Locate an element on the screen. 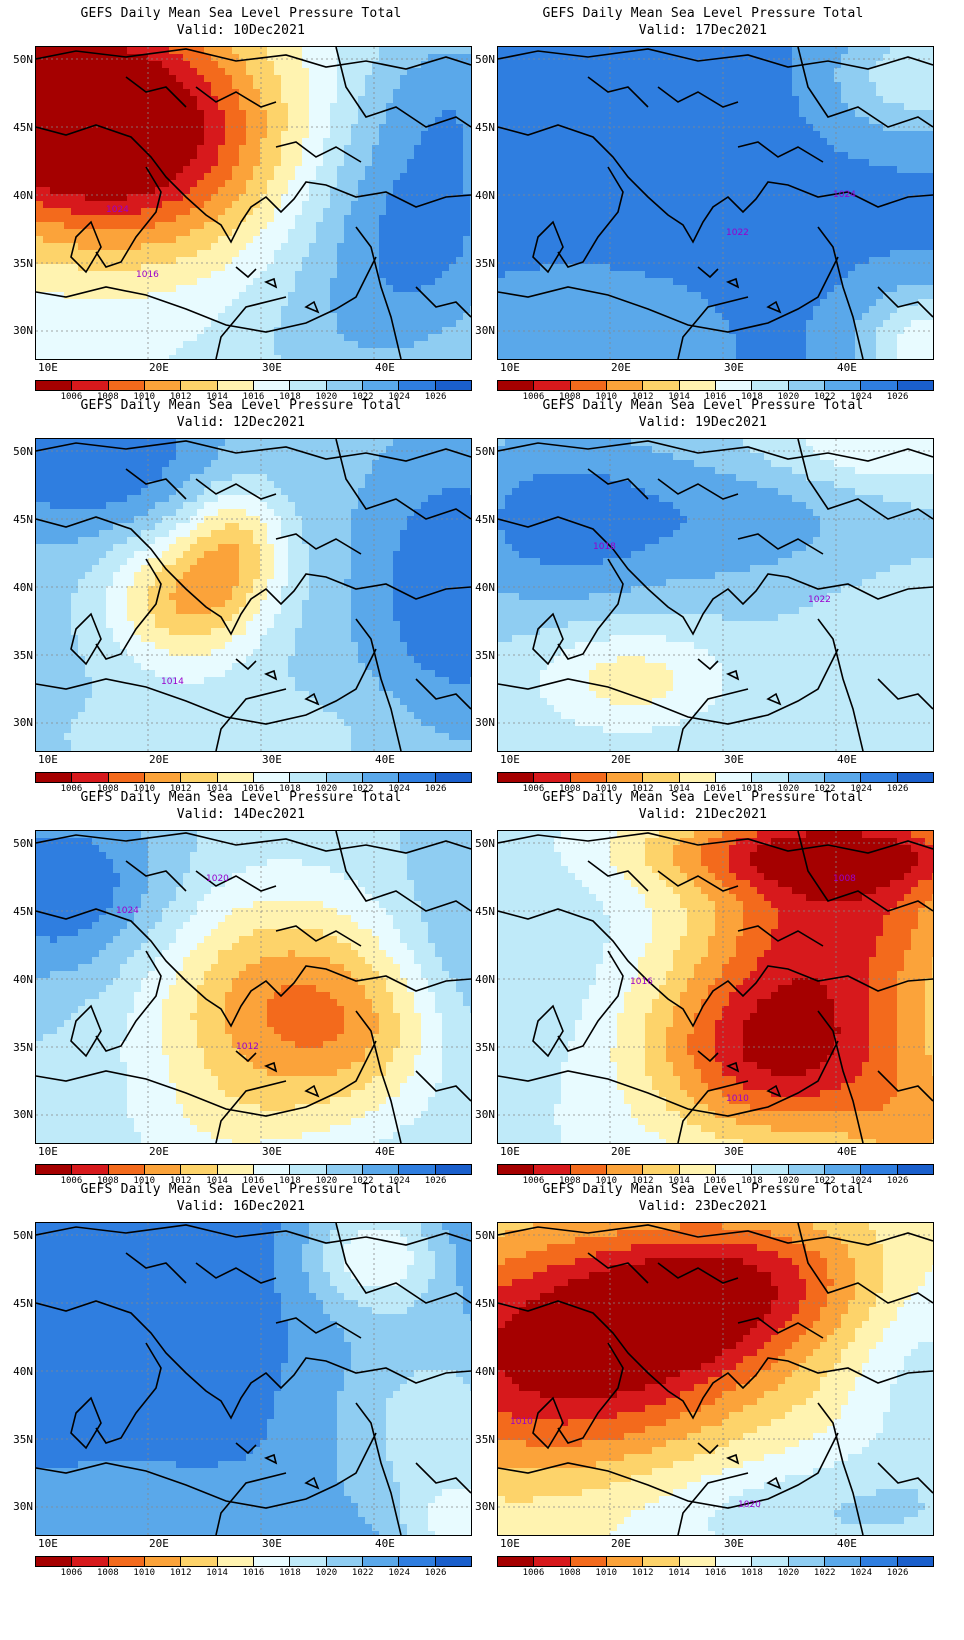  panel-valid-date: Valid: 19Dec2021 is located at coordinates (703, 423).